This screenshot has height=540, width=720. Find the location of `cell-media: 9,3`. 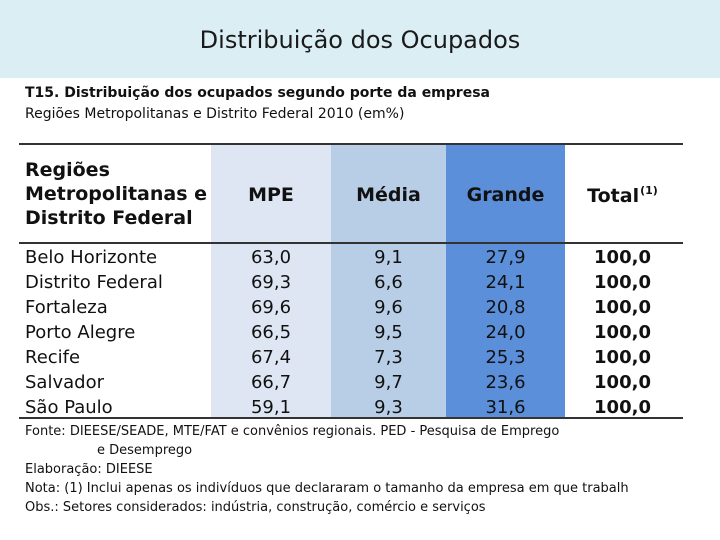

cell-media: 9,3 is located at coordinates (388, 407).